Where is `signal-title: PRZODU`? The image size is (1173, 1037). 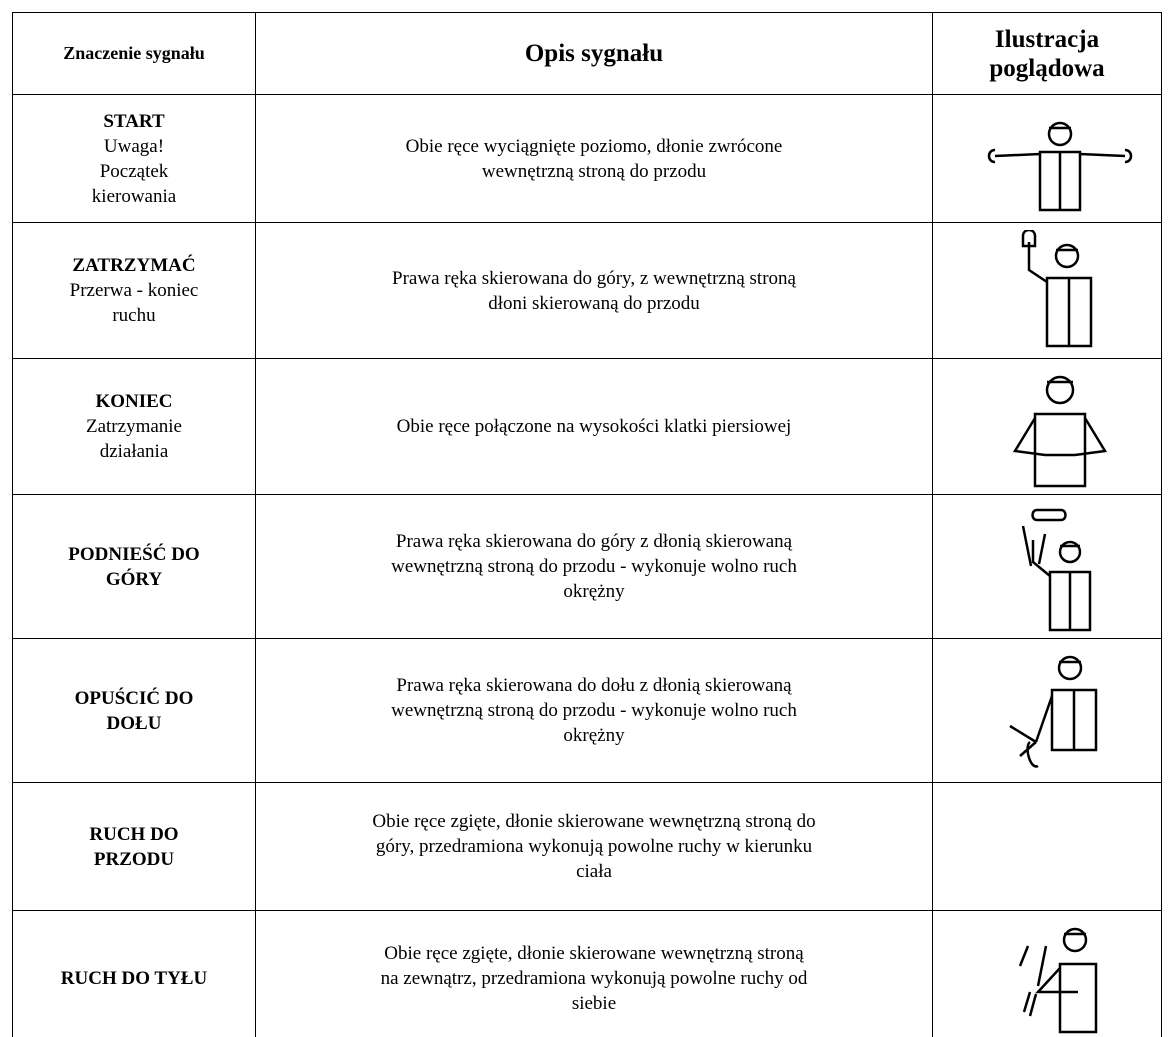
signal-title: PRZODU is located at coordinates (134, 859).